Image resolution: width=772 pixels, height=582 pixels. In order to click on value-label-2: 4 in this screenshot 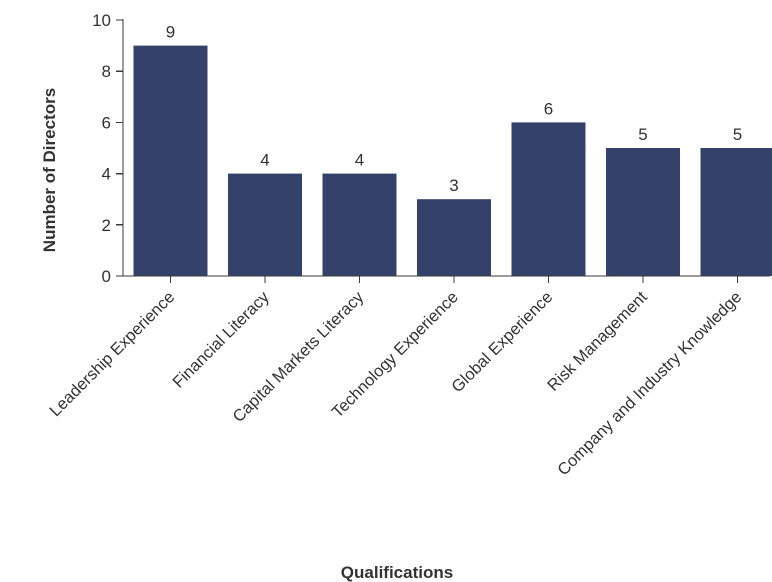, I will do `click(264, 160)`.